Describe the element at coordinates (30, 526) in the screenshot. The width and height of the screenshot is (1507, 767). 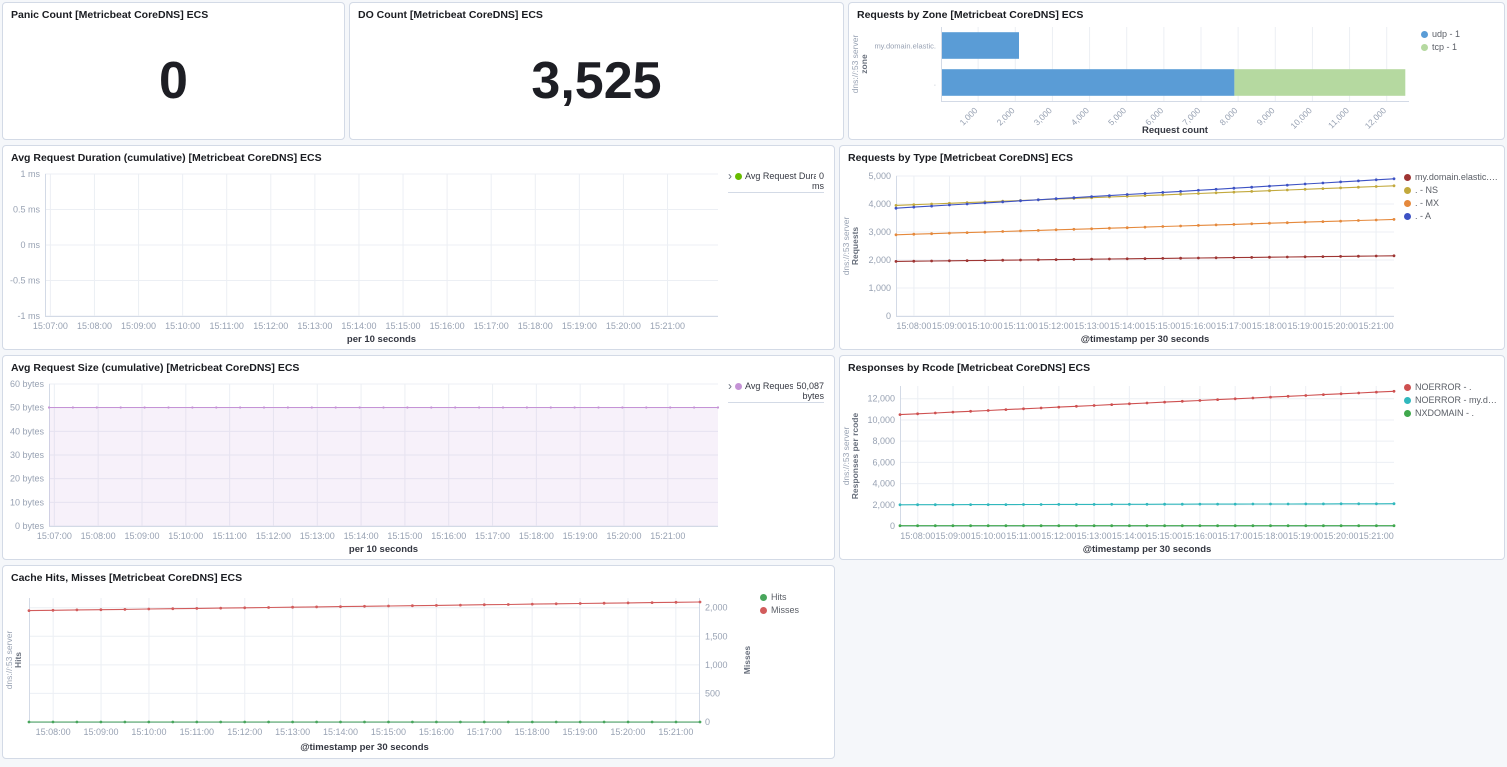
I see `svg-text: 0 bytes` at that location.